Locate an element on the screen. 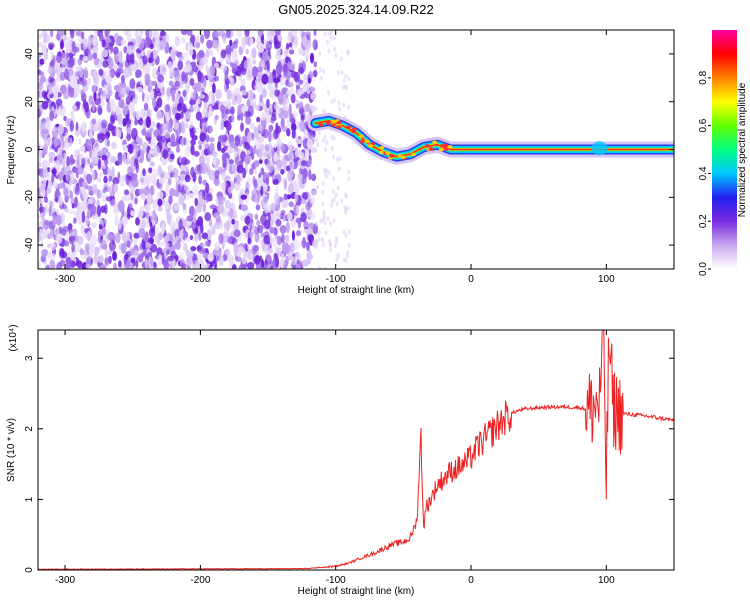 The width and height of the screenshot is (750, 600). figure-title: GN05.2025.324.14.09.R22 is located at coordinates (355, 9).